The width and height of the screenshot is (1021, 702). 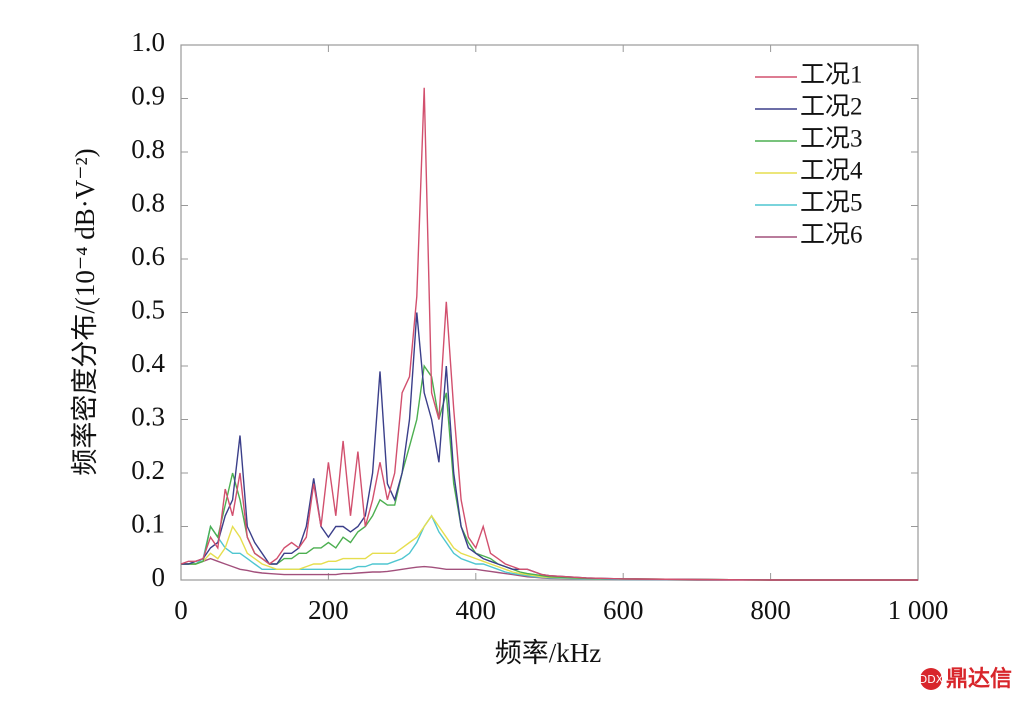 I want to click on x-tick-label: 1 000, so click(x=918, y=610).